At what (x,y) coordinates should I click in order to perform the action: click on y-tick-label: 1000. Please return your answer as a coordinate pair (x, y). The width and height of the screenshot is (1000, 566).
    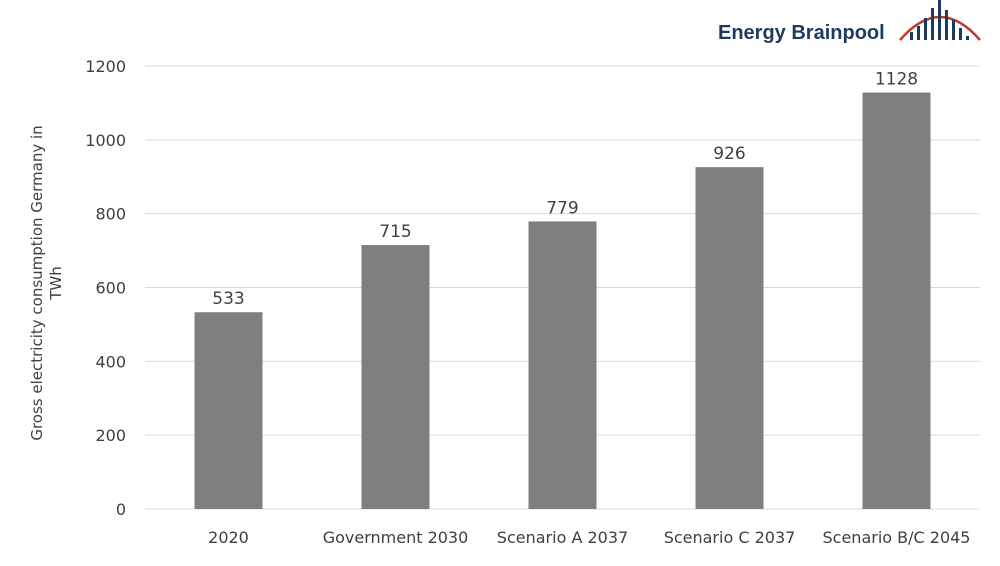
    Looking at the image, I should click on (105, 140).